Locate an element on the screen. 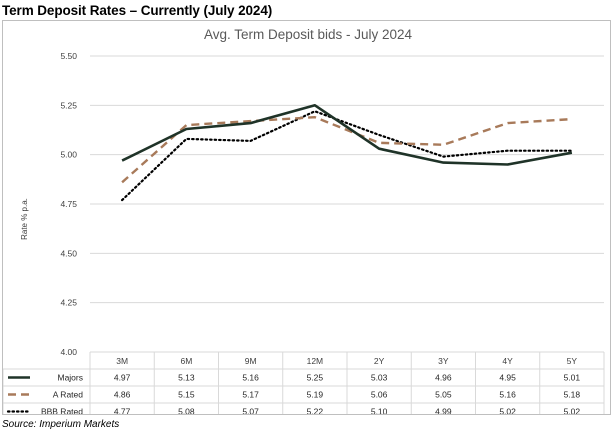 The width and height of the screenshot is (615, 437). data-label: 4.95 is located at coordinates (507, 378).